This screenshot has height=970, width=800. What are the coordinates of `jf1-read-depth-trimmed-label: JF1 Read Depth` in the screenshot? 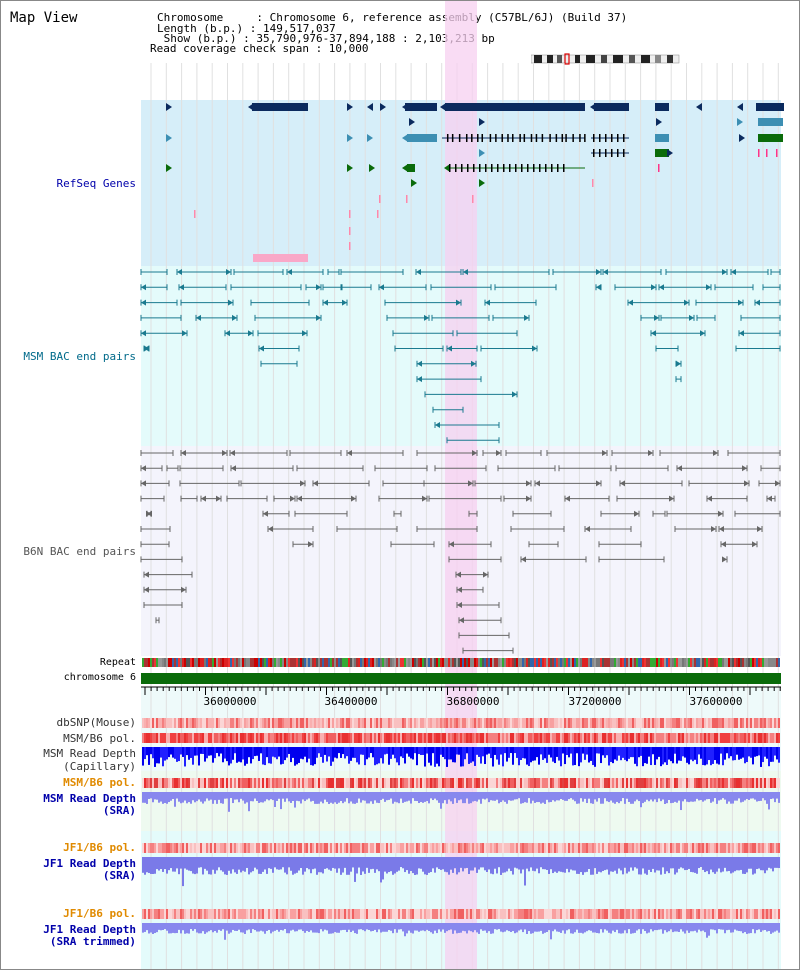 It's located at (89, 929).